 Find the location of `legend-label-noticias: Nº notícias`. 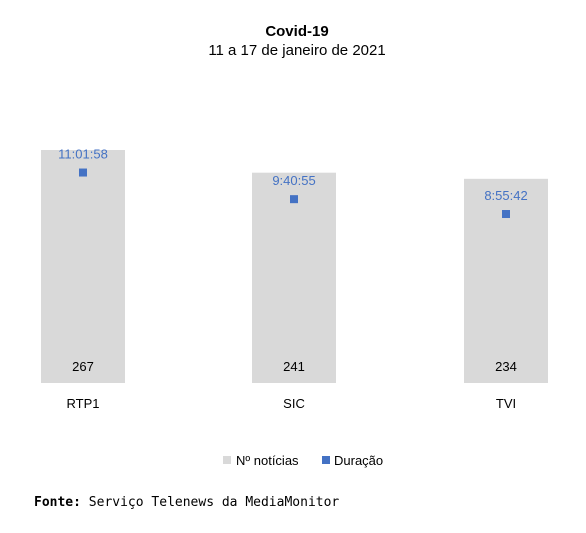

legend-label-noticias: Nº notícias is located at coordinates (267, 460).